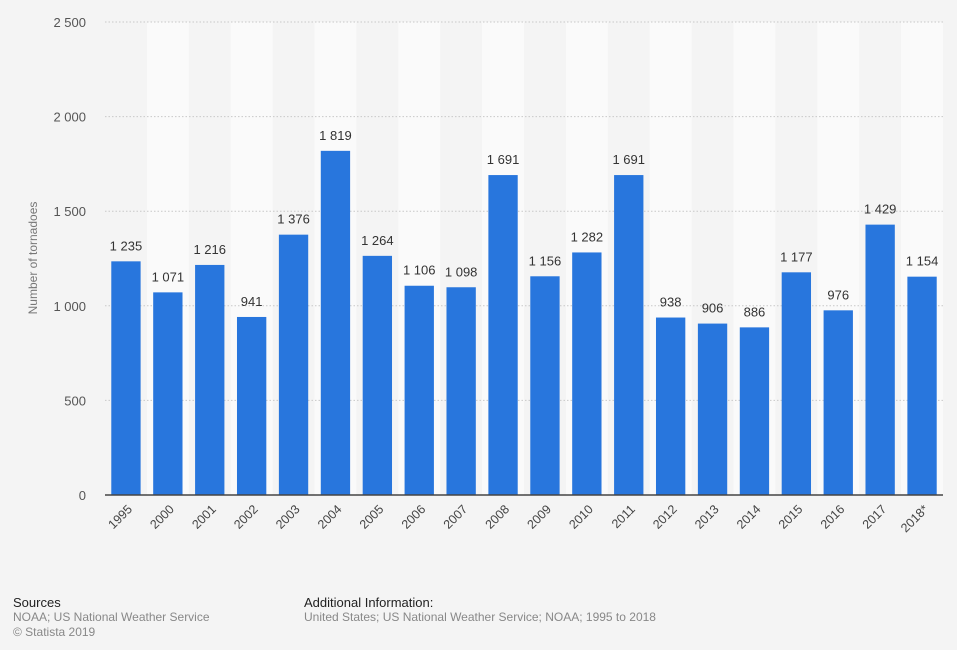 This screenshot has width=957, height=650. Describe the element at coordinates (914, 518) in the screenshot. I see `x-tick-label: 2018*` at that location.